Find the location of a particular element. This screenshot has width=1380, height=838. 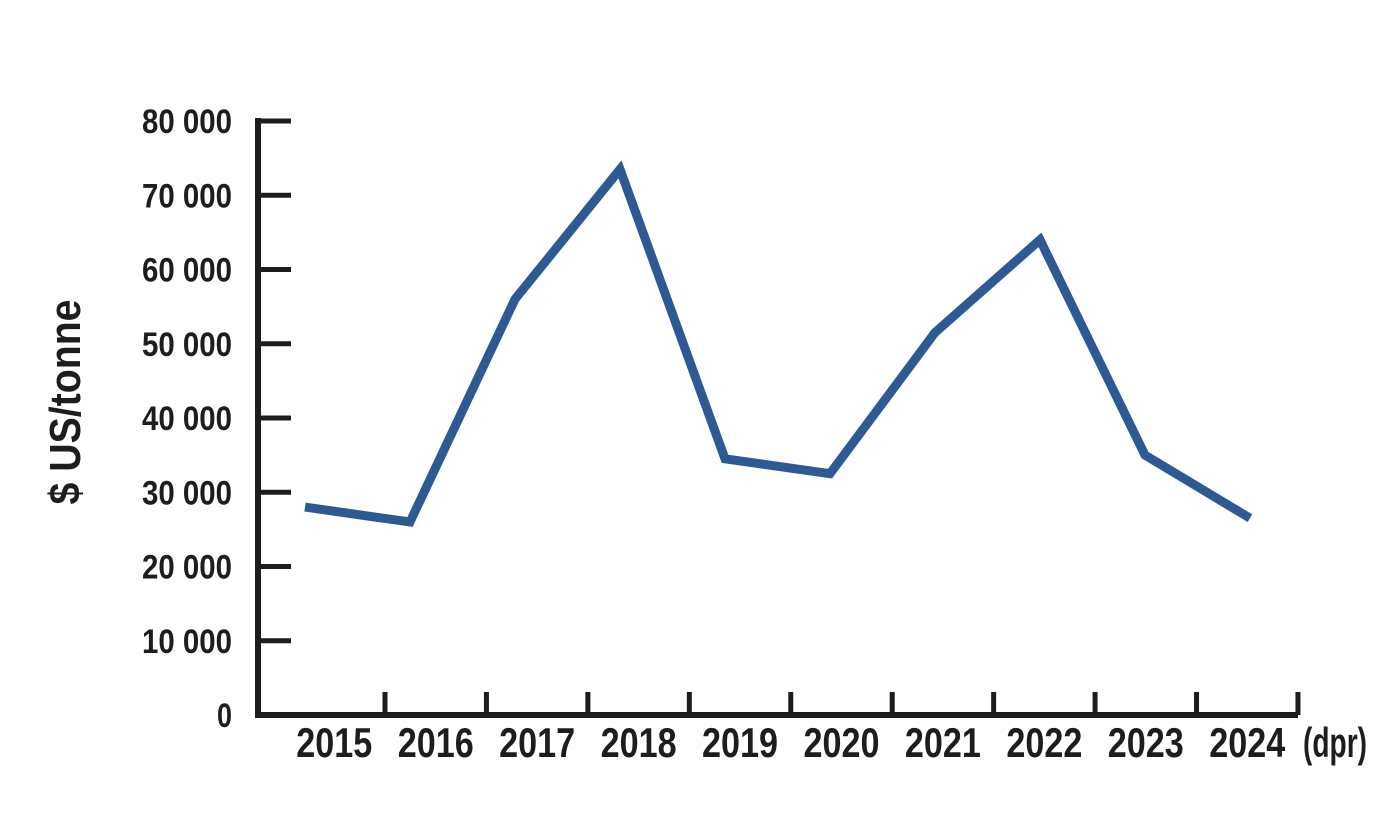

x-axis-ticks is located at coordinates (841, 703).